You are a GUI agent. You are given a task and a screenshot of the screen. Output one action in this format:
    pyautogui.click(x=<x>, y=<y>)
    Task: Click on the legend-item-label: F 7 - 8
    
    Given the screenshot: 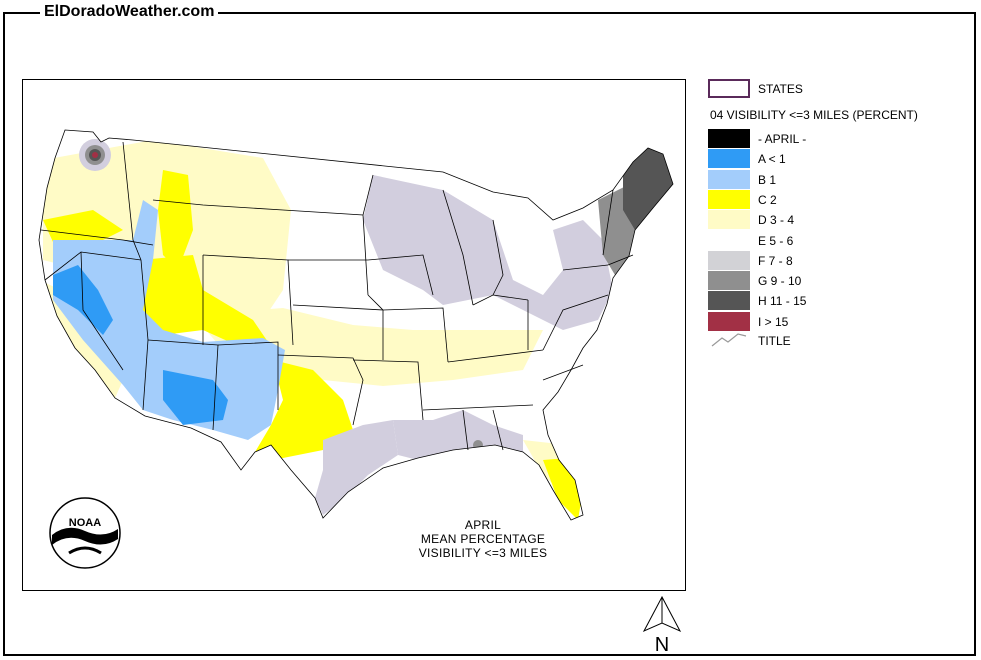 What is the action you would take?
    pyautogui.click(x=775, y=260)
    